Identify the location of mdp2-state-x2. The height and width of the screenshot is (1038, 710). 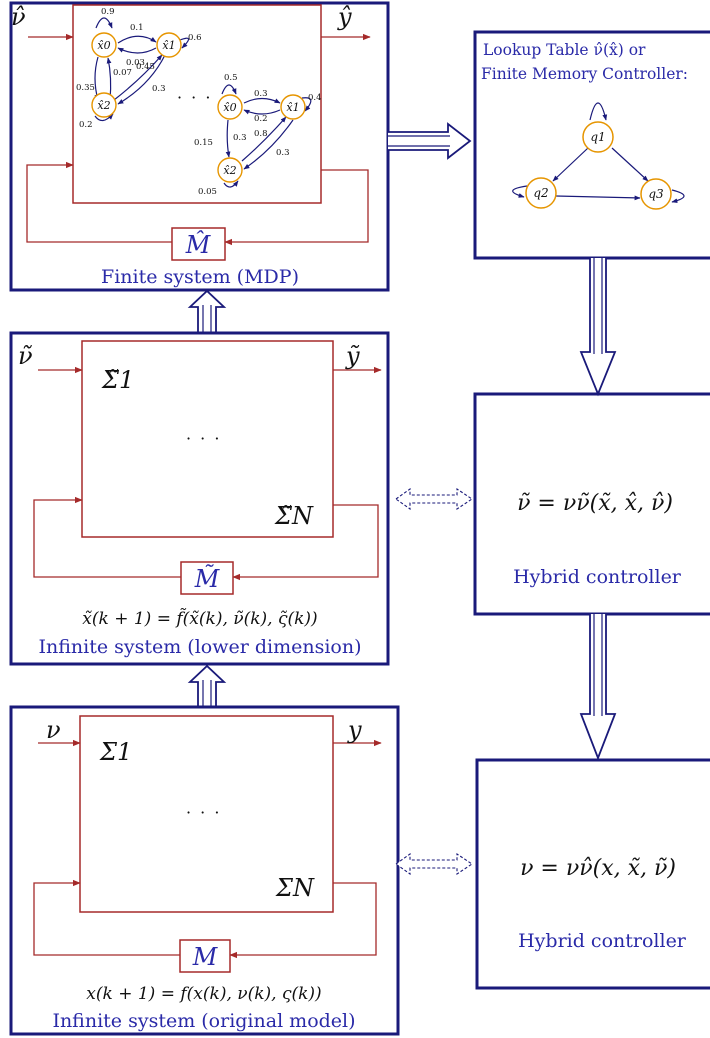
(230, 170).